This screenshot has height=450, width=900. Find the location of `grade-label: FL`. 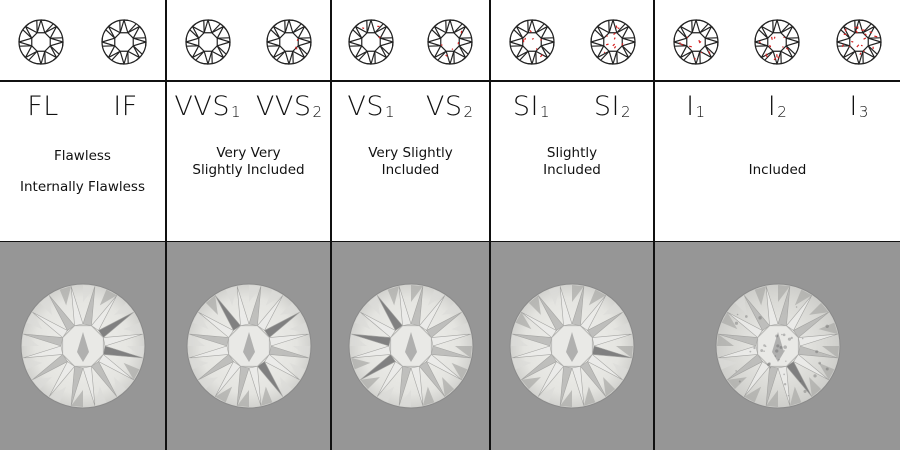

grade-label: FL is located at coordinates (43, 106).